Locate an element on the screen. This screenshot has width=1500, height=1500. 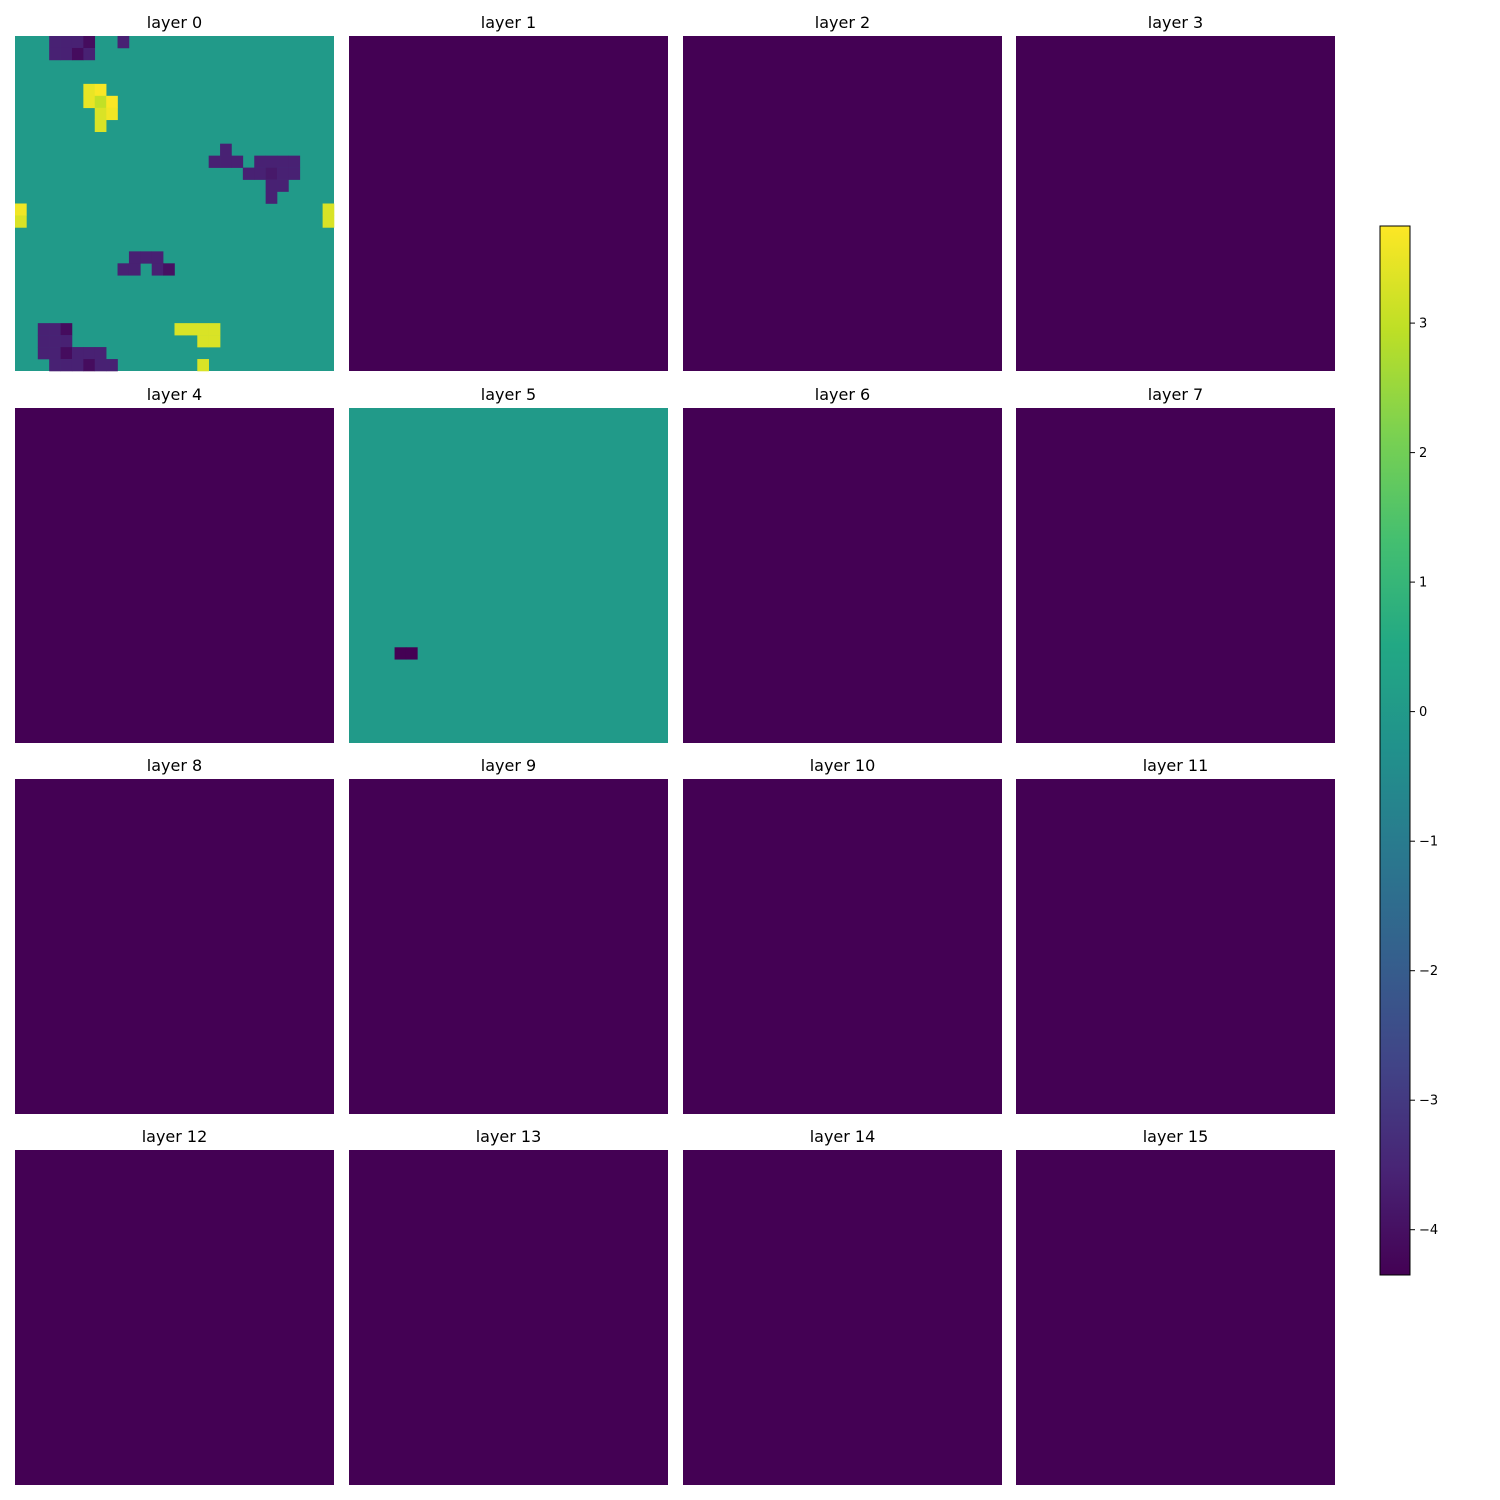
panel-title: layer 13 is located at coordinates (509, 1136).